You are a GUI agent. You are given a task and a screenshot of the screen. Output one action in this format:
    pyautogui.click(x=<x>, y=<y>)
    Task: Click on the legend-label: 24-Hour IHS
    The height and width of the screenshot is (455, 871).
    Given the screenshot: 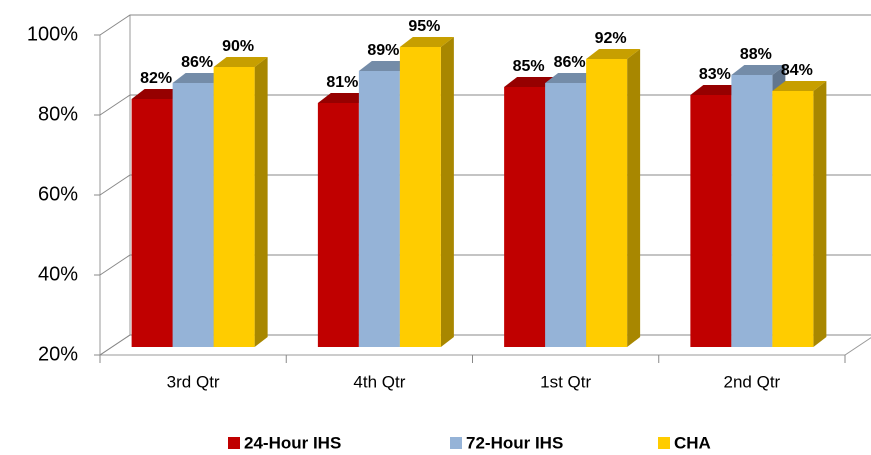 What is the action you would take?
    pyautogui.click(x=292, y=442)
    